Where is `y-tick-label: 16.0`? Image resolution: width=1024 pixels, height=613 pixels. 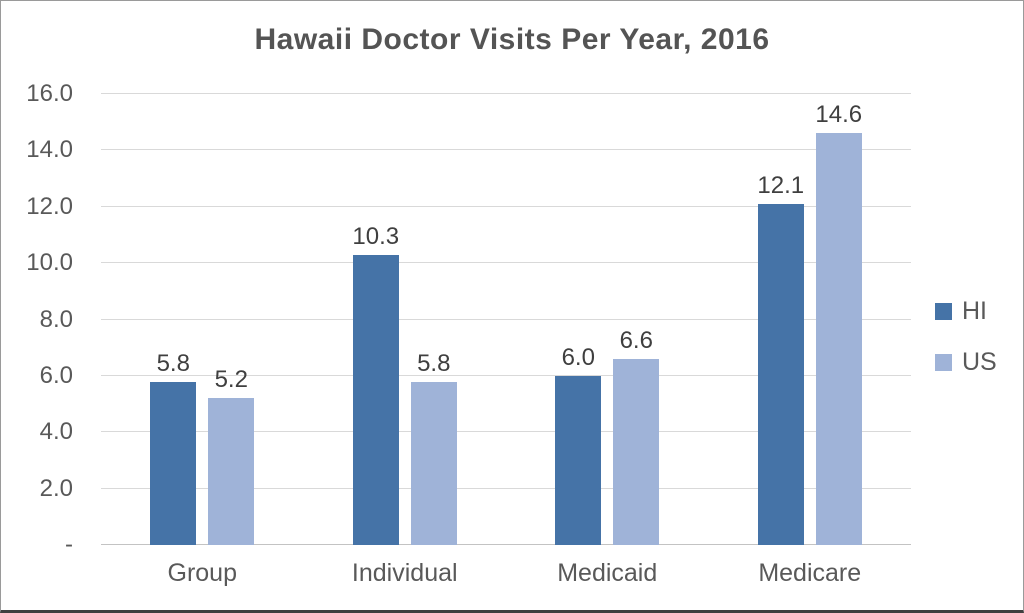
y-tick-label: 16.0 is located at coordinates (49, 93).